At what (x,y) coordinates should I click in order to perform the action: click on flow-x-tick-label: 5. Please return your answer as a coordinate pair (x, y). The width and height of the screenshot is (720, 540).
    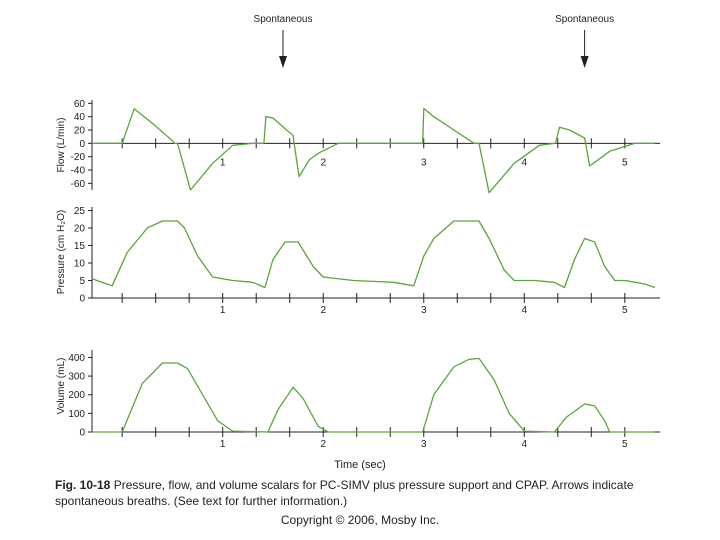
    Looking at the image, I should click on (625, 162).